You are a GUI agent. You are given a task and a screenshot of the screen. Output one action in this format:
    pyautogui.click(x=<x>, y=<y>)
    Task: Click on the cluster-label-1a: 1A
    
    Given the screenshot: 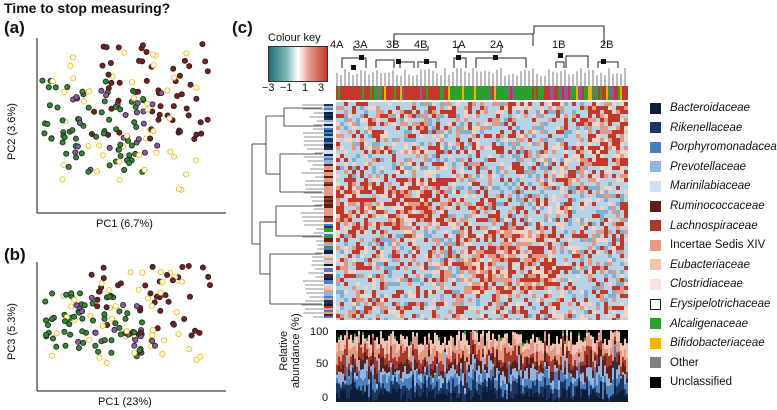 What is the action you would take?
    pyautogui.click(x=459, y=45)
    